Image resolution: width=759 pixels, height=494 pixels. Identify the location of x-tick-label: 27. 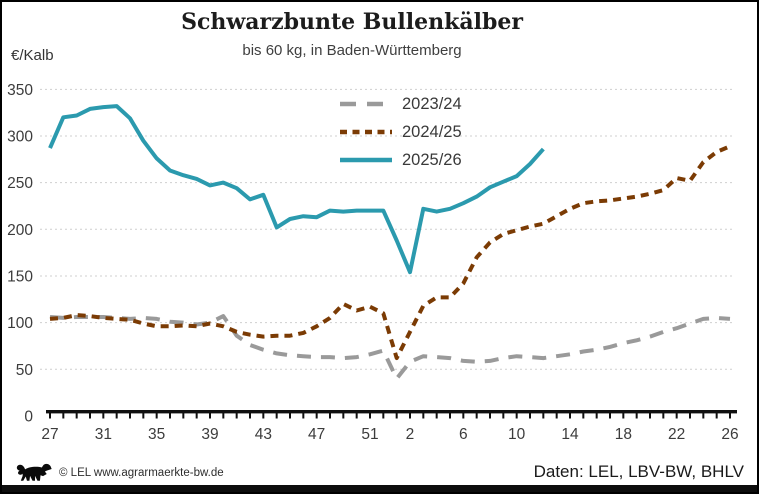
(49, 434).